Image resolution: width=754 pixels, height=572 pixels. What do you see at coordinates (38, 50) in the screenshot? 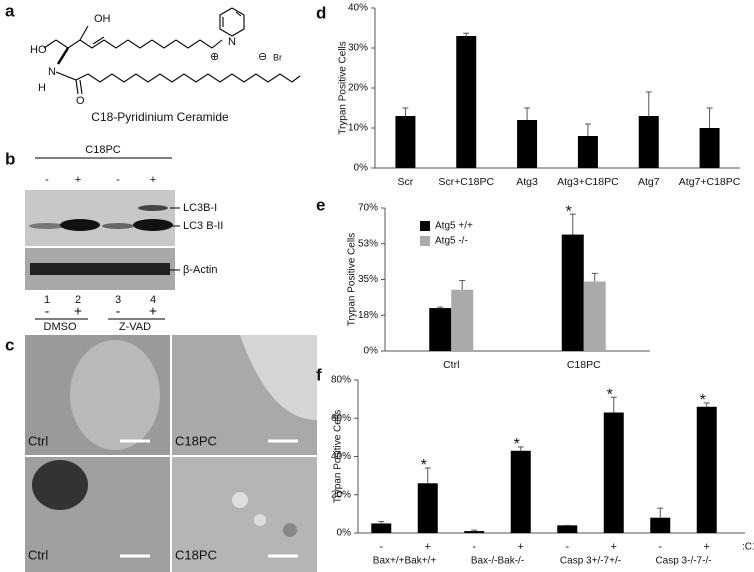
I see `atom: HO` at bounding box center [38, 50].